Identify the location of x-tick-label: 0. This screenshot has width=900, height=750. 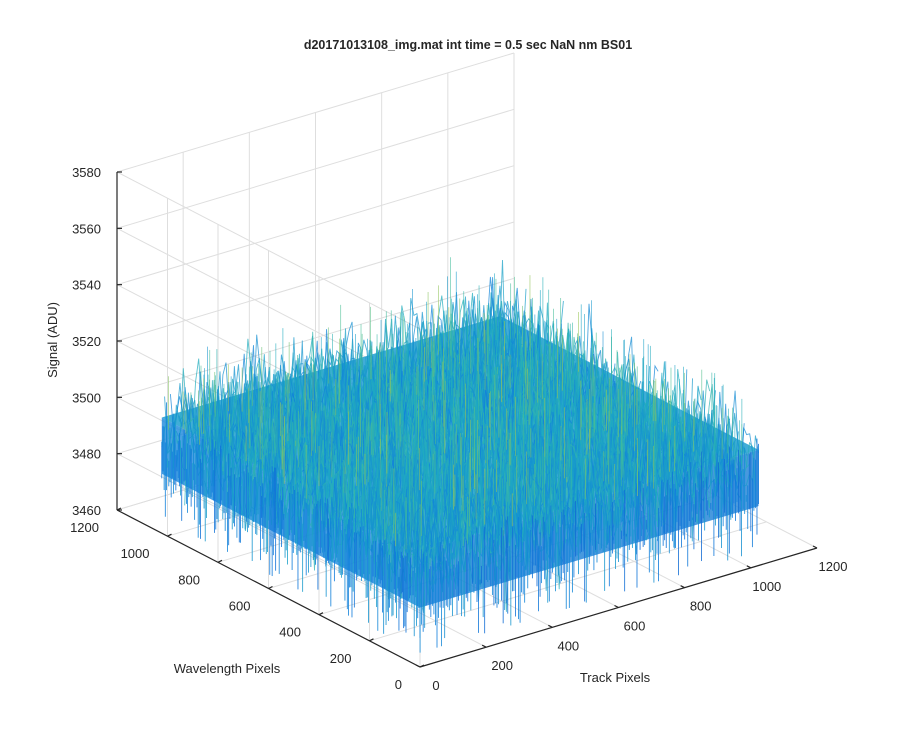
(435, 685).